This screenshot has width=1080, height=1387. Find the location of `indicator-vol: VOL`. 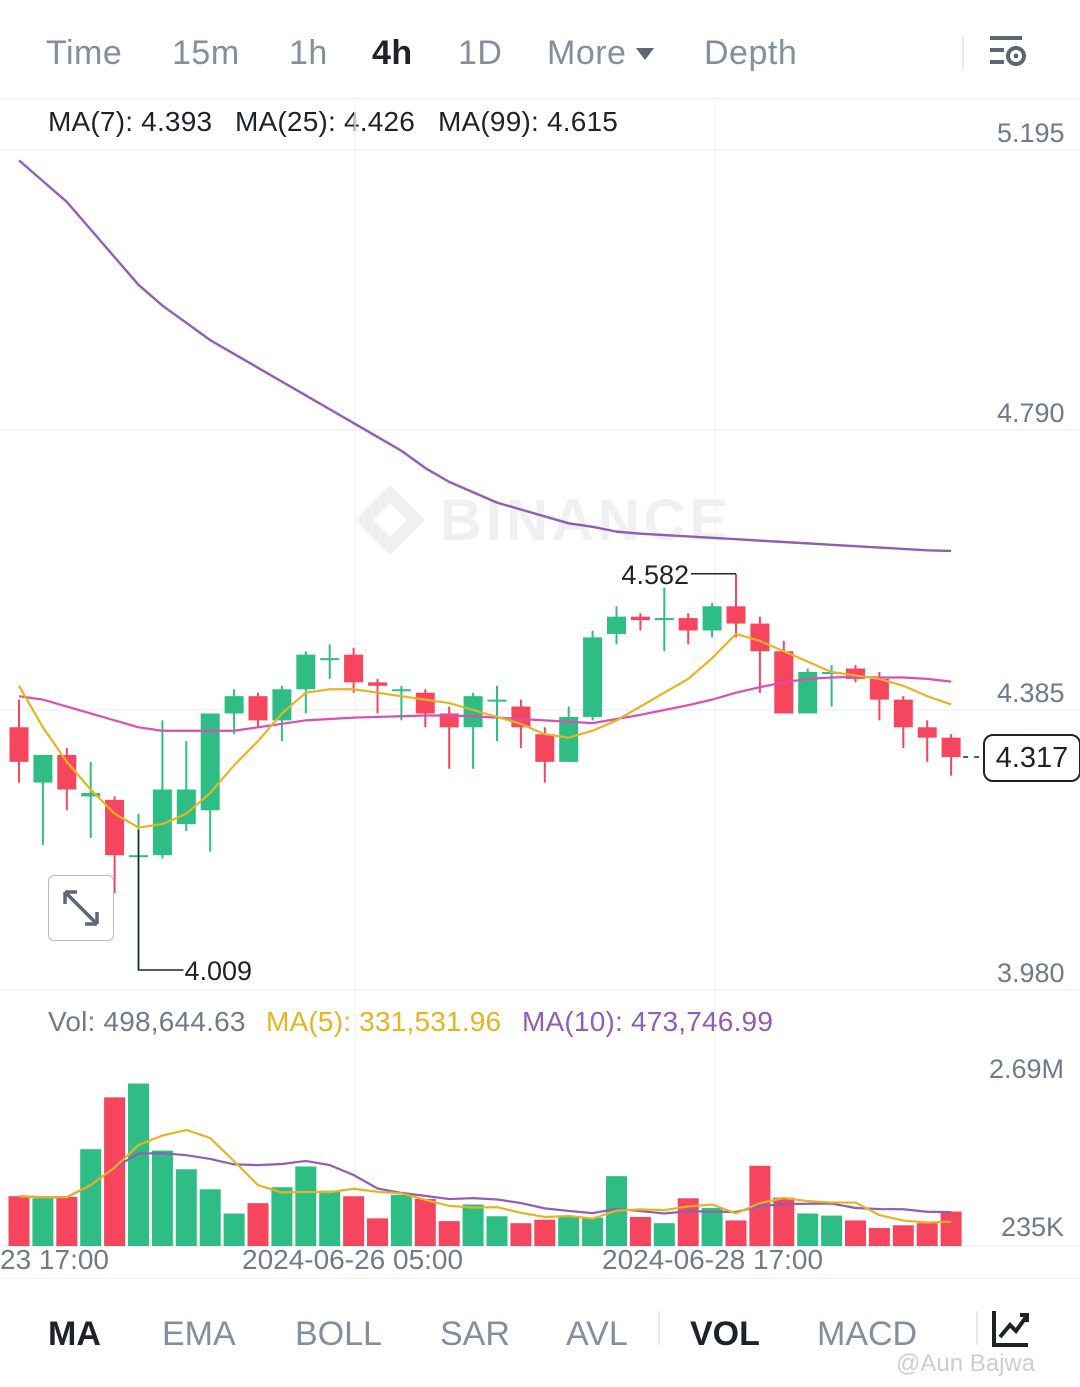

indicator-vol: VOL is located at coordinates (725, 1334).